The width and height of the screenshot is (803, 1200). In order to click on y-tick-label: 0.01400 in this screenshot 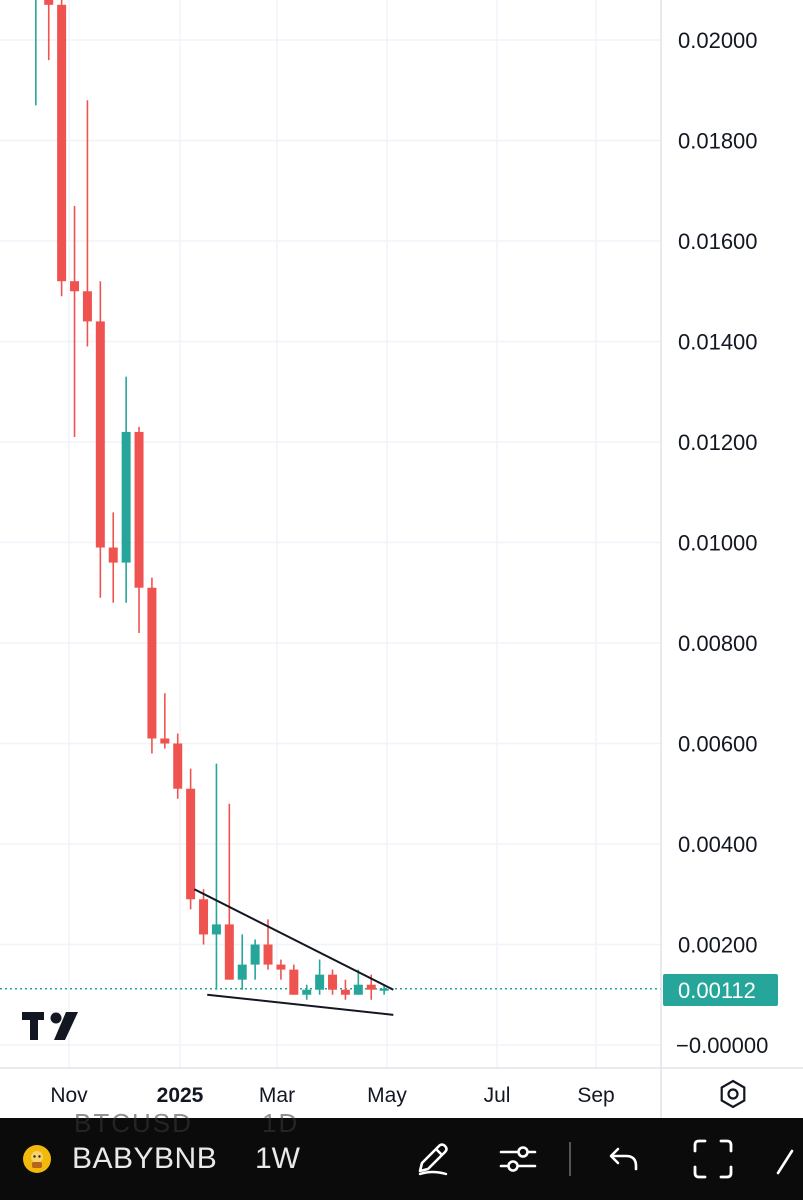, I will do `click(718, 342)`.